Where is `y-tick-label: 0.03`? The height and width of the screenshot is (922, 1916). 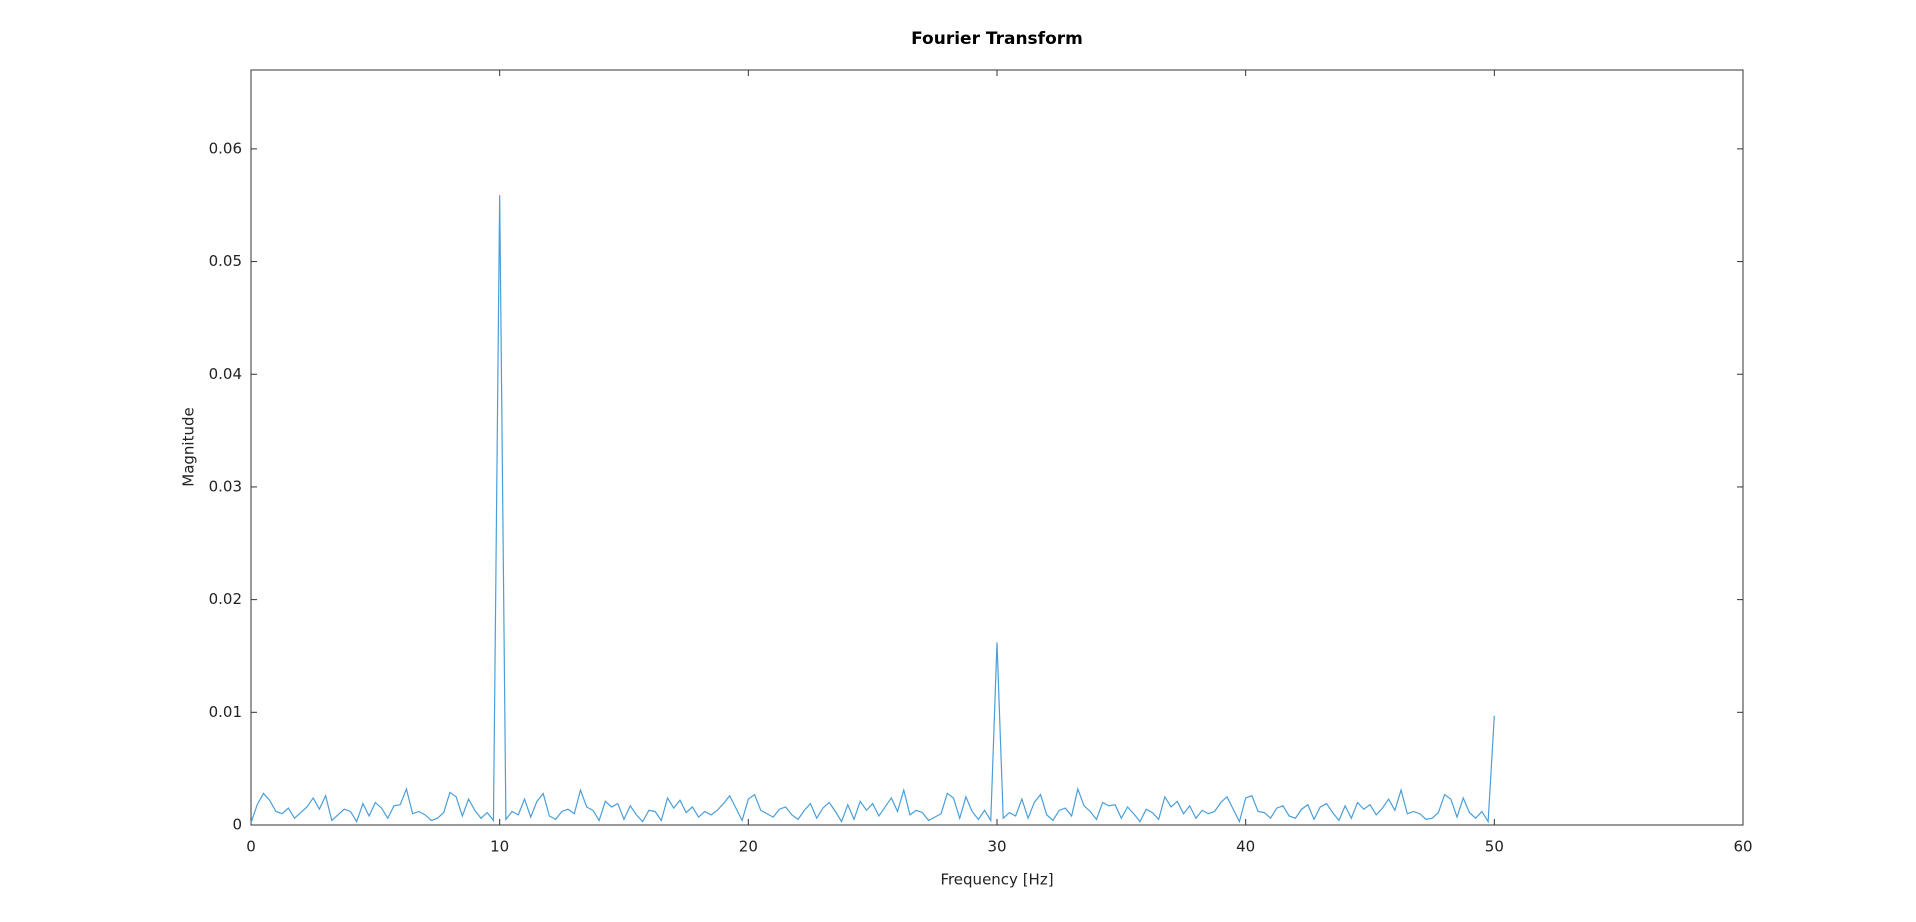
y-tick-label: 0.03 is located at coordinates (225, 486).